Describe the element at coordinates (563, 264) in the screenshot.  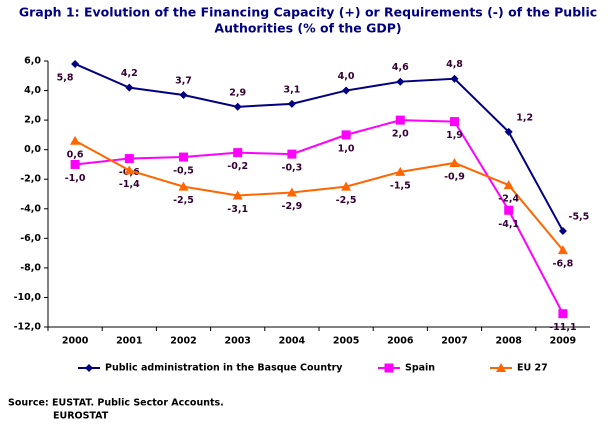
I see `data-label: -6,8` at that location.